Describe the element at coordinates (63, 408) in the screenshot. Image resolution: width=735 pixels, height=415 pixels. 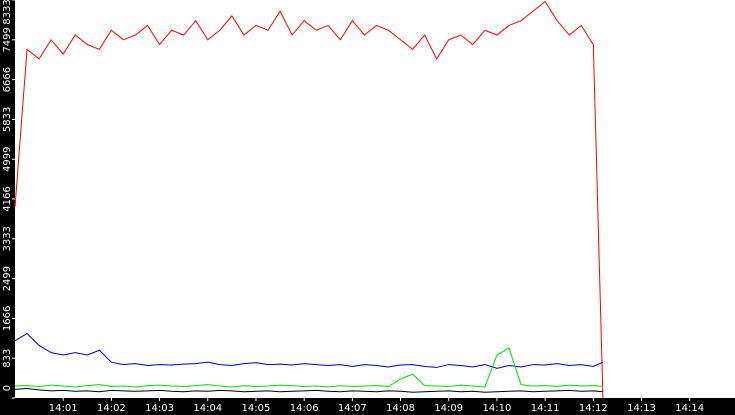
I see `x-tick-label: 14:01` at that location.